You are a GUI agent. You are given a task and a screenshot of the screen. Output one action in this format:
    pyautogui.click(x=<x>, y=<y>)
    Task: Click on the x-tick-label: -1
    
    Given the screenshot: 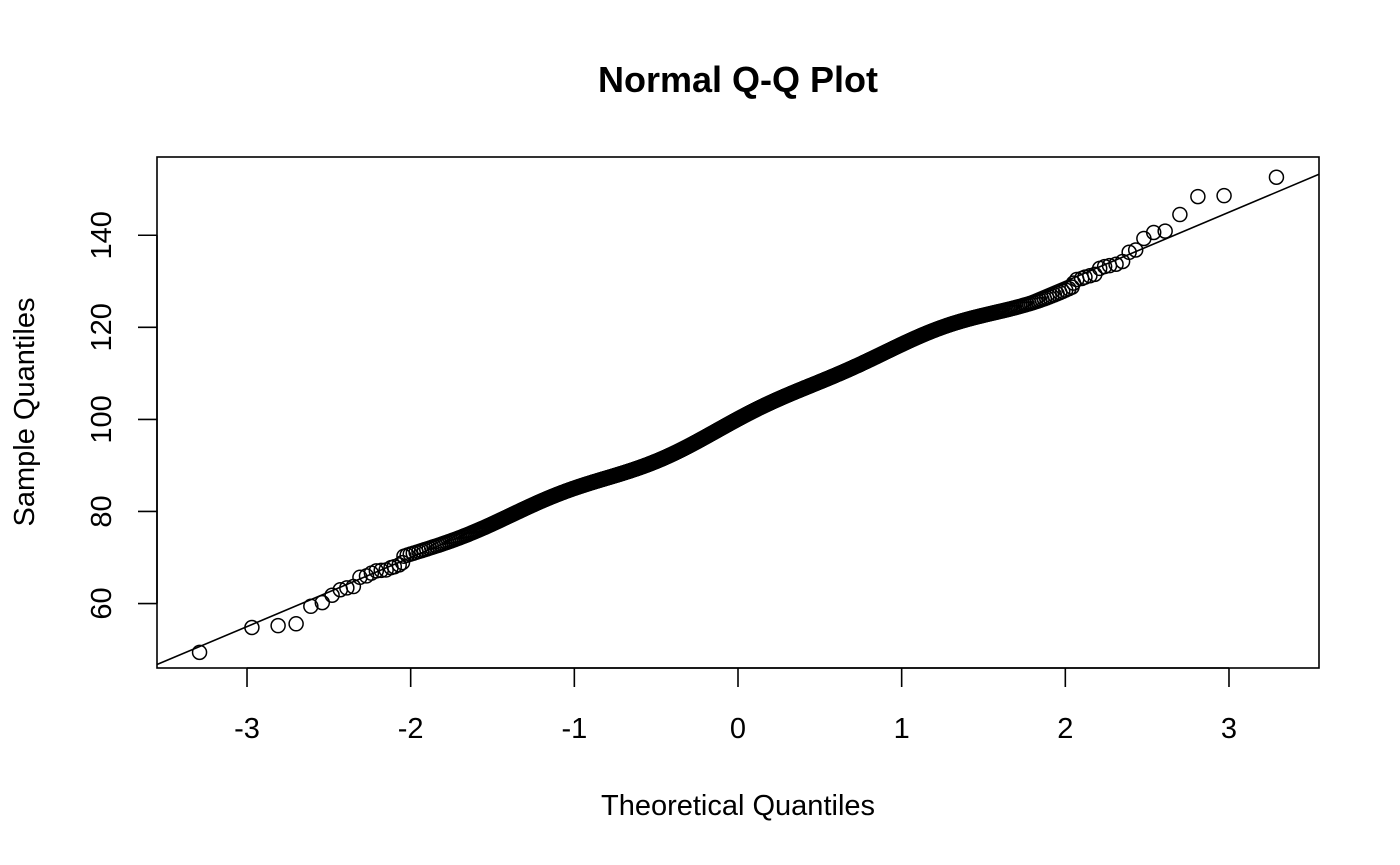 What is the action you would take?
    pyautogui.click(x=574, y=729)
    